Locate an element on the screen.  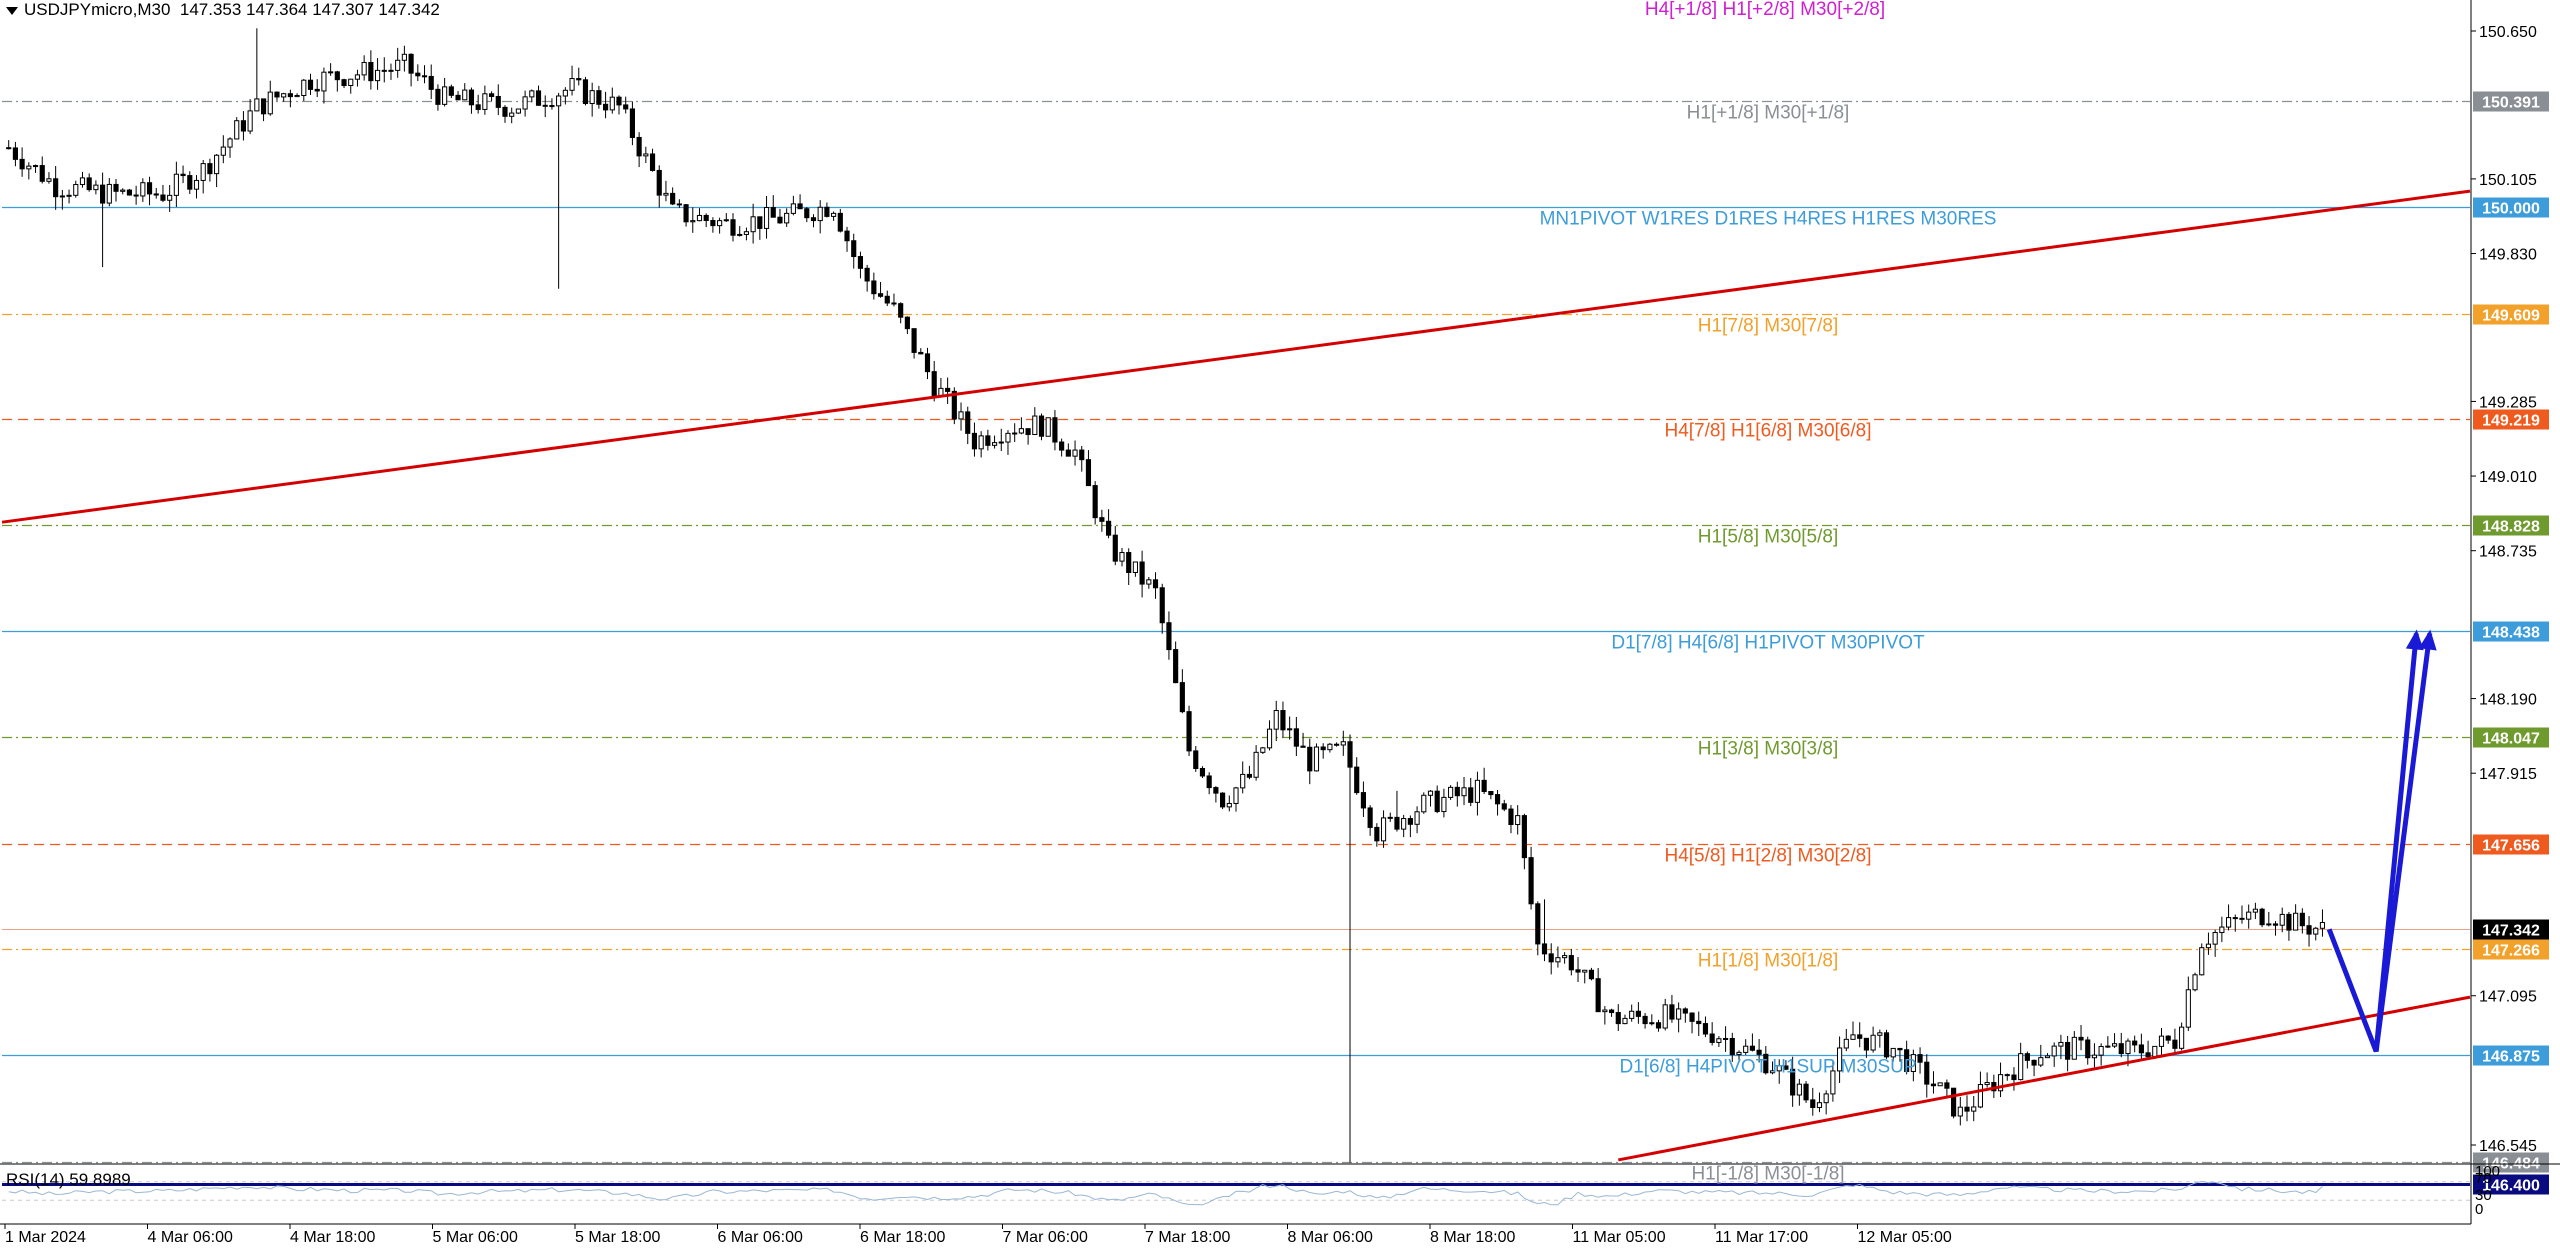
rsi-label: RSI(14) 59.8989 is located at coordinates (68, 1179).